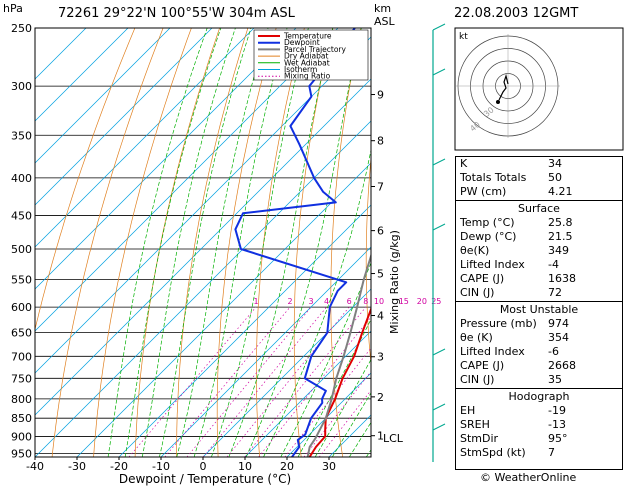 The height and width of the screenshot is (486, 629). I want to click on hodo-stmdir-label: StmDir, so click(479, 438).